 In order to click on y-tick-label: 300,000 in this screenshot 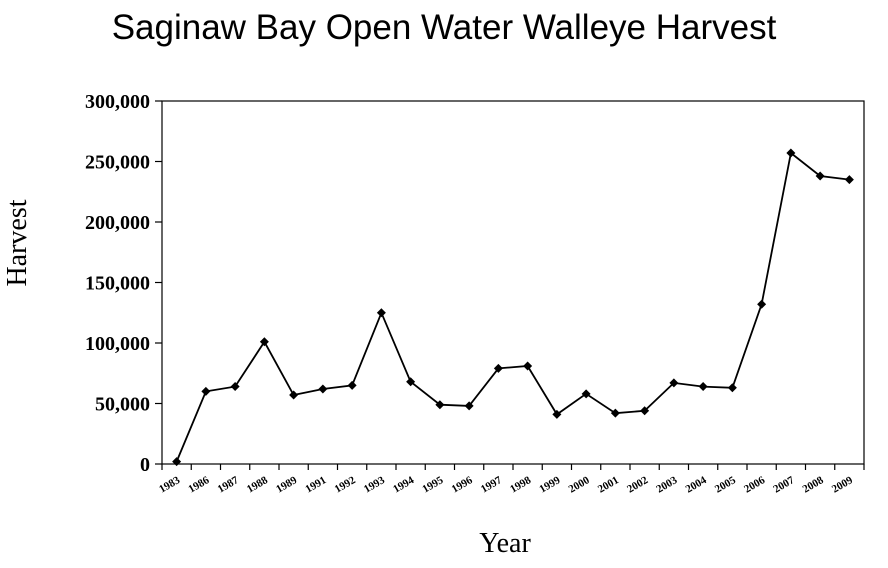, I will do `click(117, 102)`.